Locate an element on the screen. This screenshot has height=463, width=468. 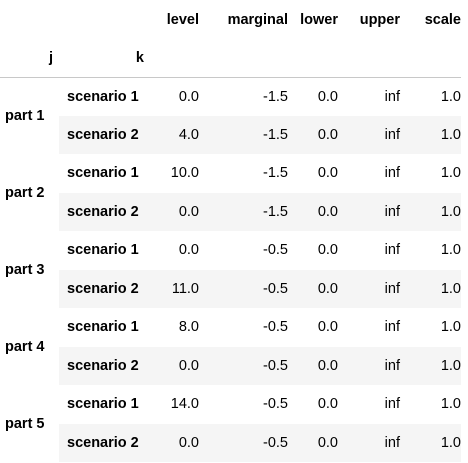
column-header-lower: lower is located at coordinates (319, 19).